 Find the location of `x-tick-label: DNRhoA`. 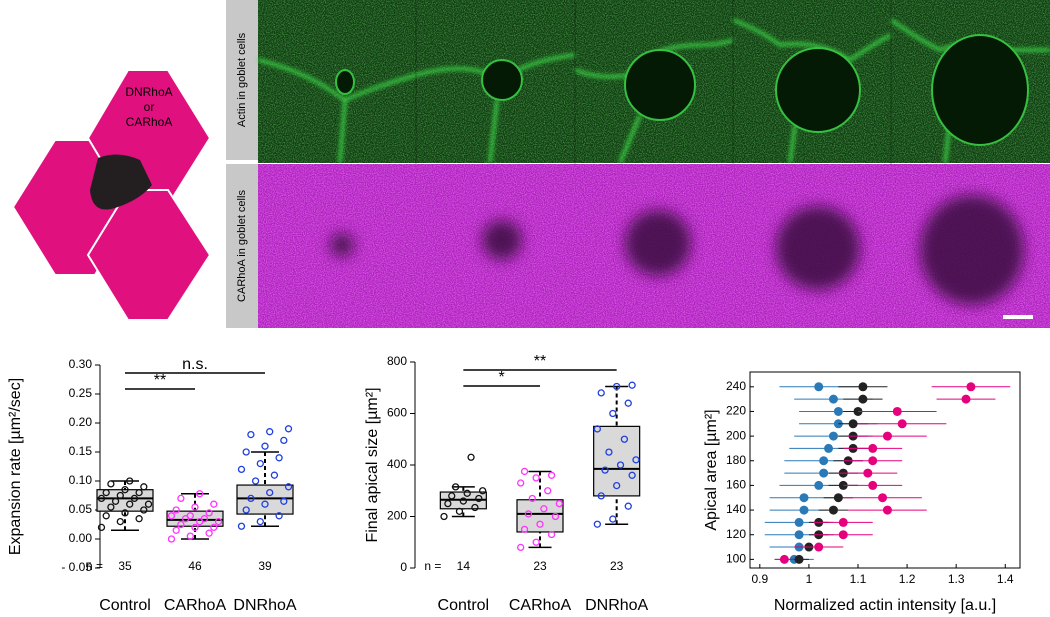

x-tick-label: DNRhoA is located at coordinates (616, 605).